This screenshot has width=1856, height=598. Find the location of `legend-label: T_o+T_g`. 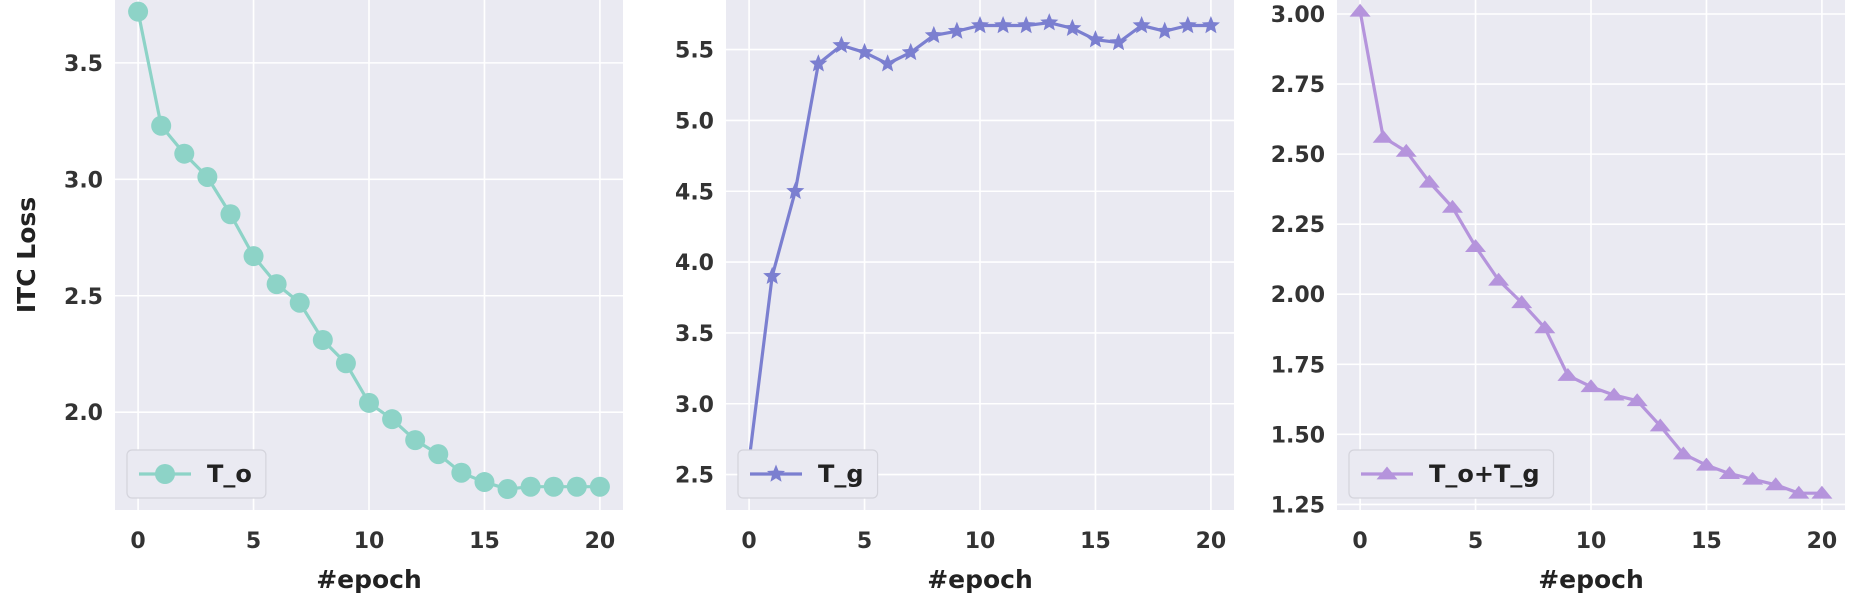

legend-label: T_o+T_g is located at coordinates (1484, 474).